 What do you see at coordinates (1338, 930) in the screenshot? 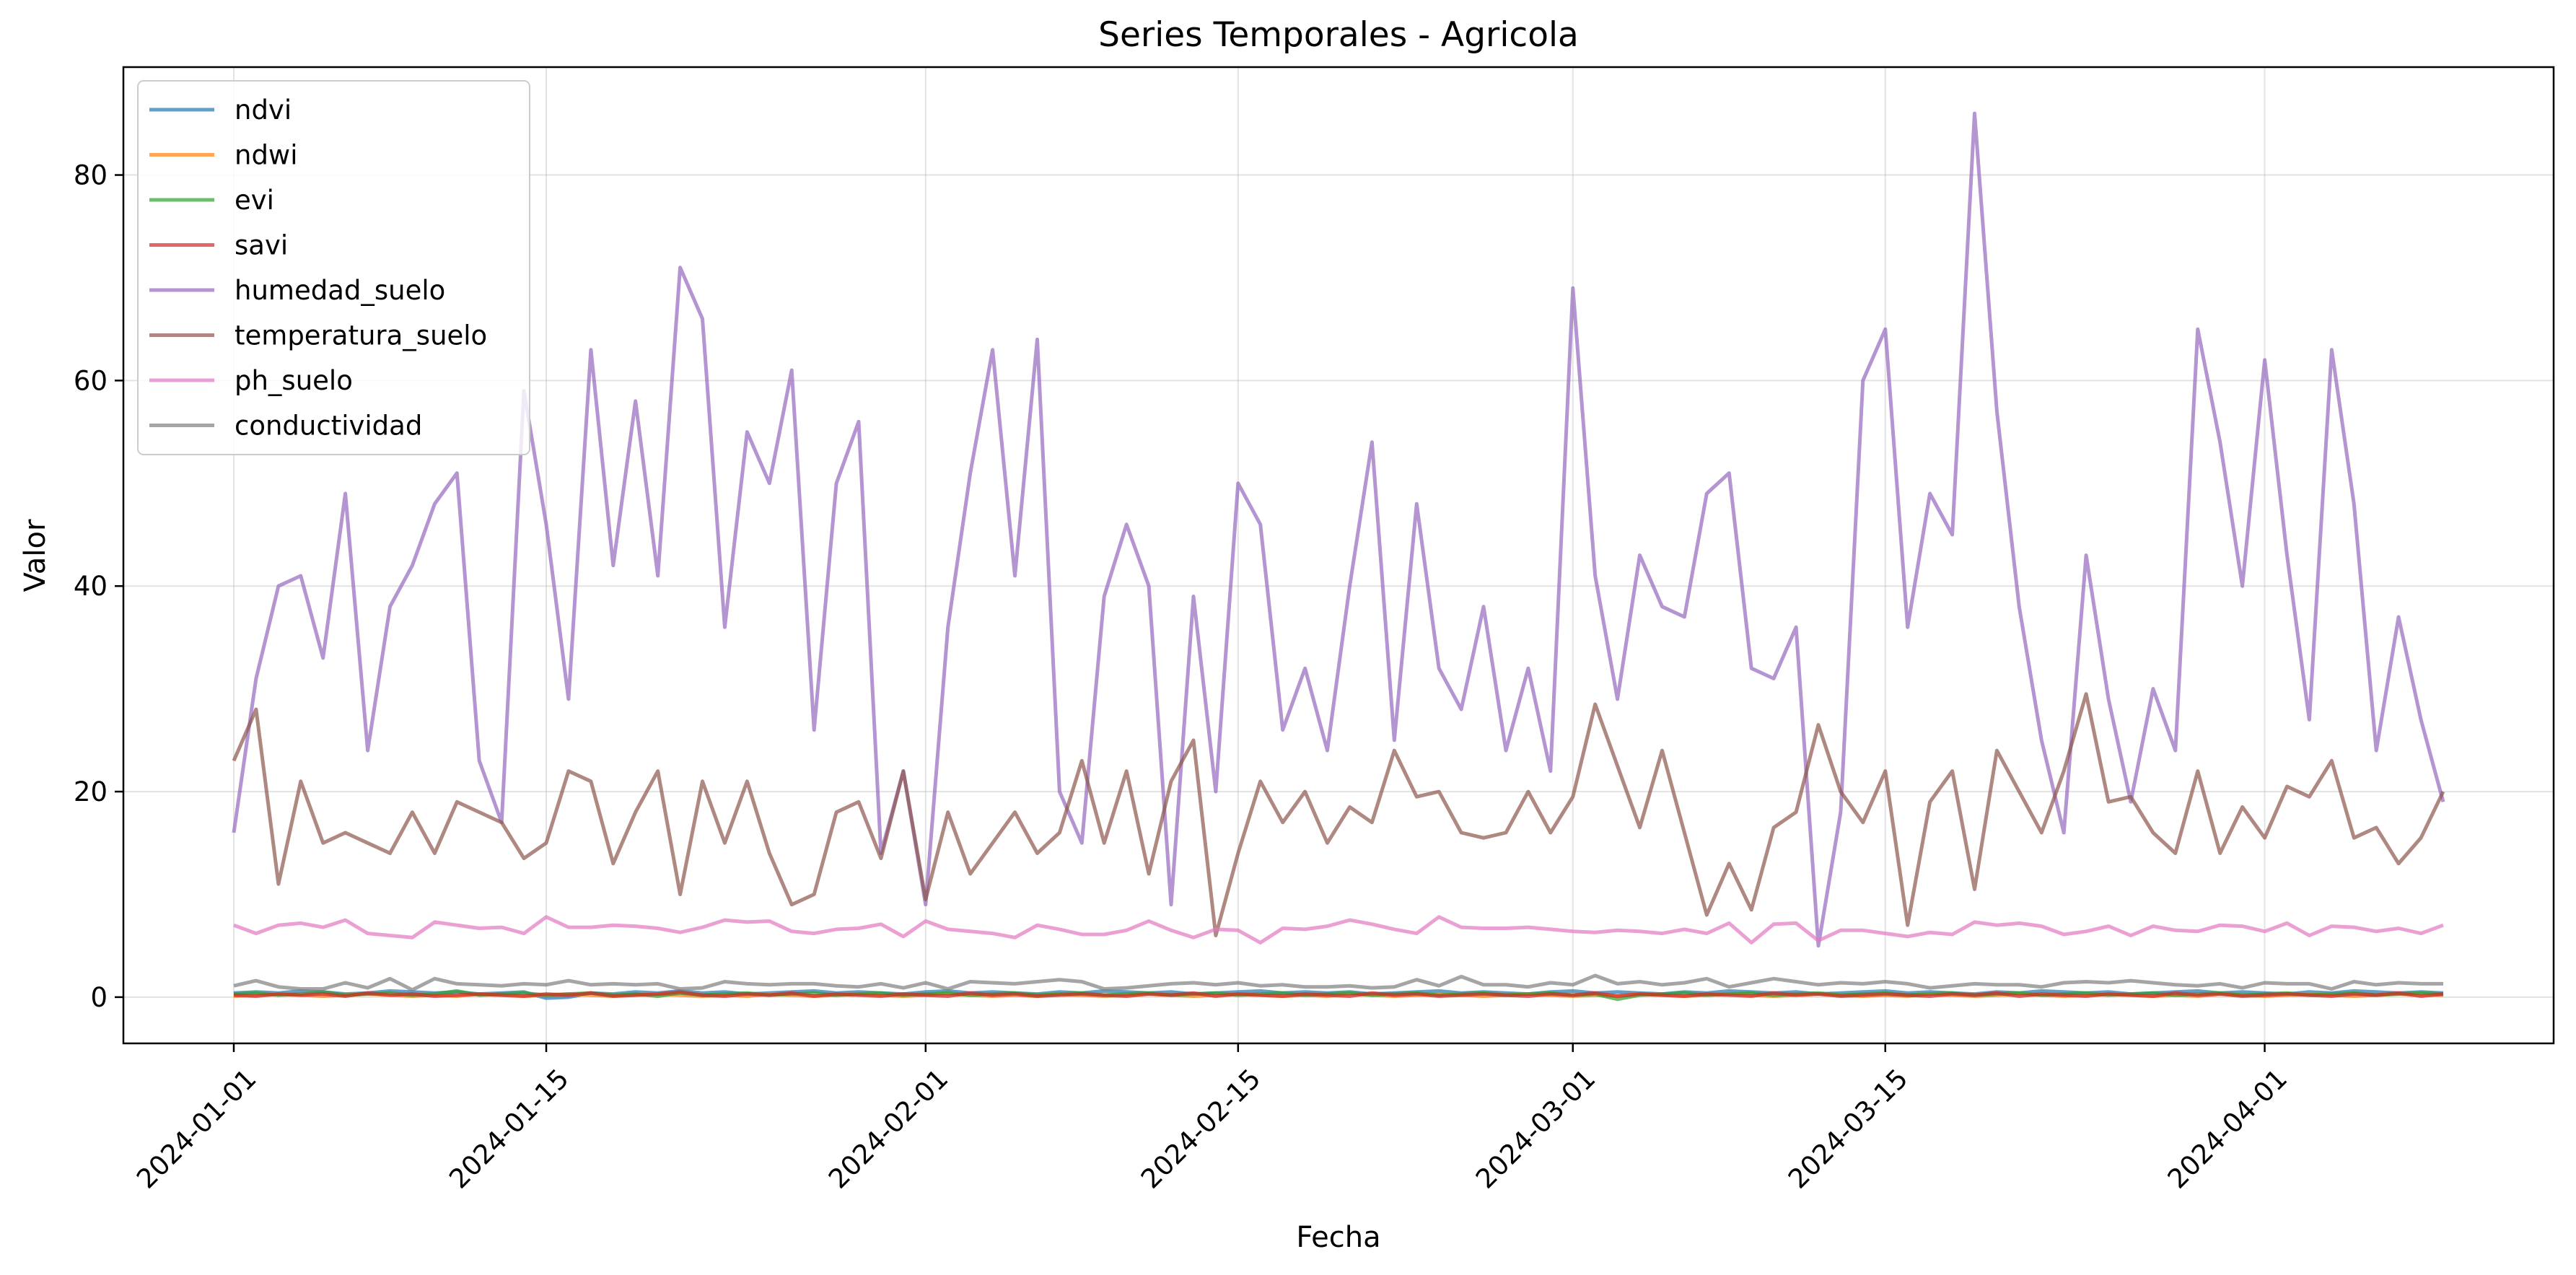
I see `series-line-ph_suelo` at bounding box center [1338, 930].